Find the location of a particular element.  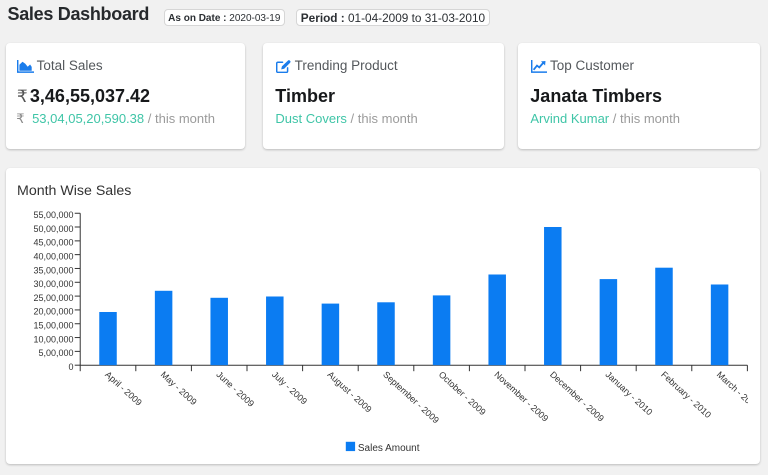

svg-text: March - 2010 is located at coordinates (731, 390).